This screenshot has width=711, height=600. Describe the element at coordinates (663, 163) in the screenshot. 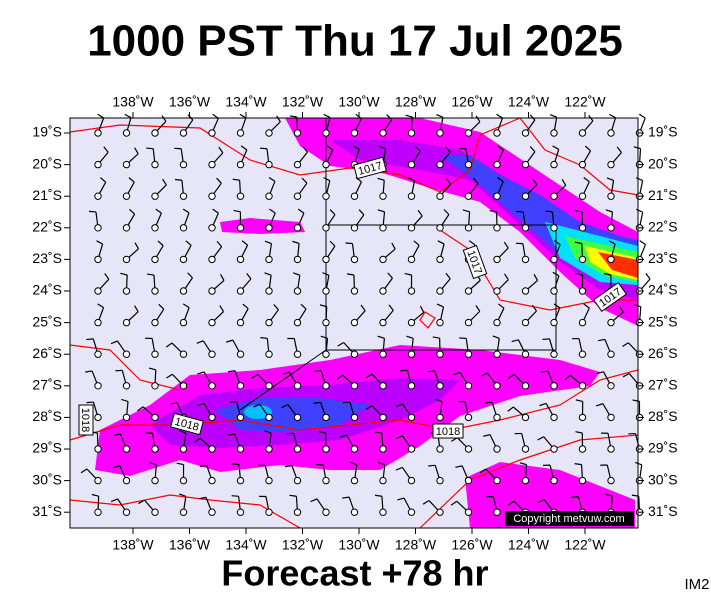

I see `latitude-label: 20˚S` at that location.